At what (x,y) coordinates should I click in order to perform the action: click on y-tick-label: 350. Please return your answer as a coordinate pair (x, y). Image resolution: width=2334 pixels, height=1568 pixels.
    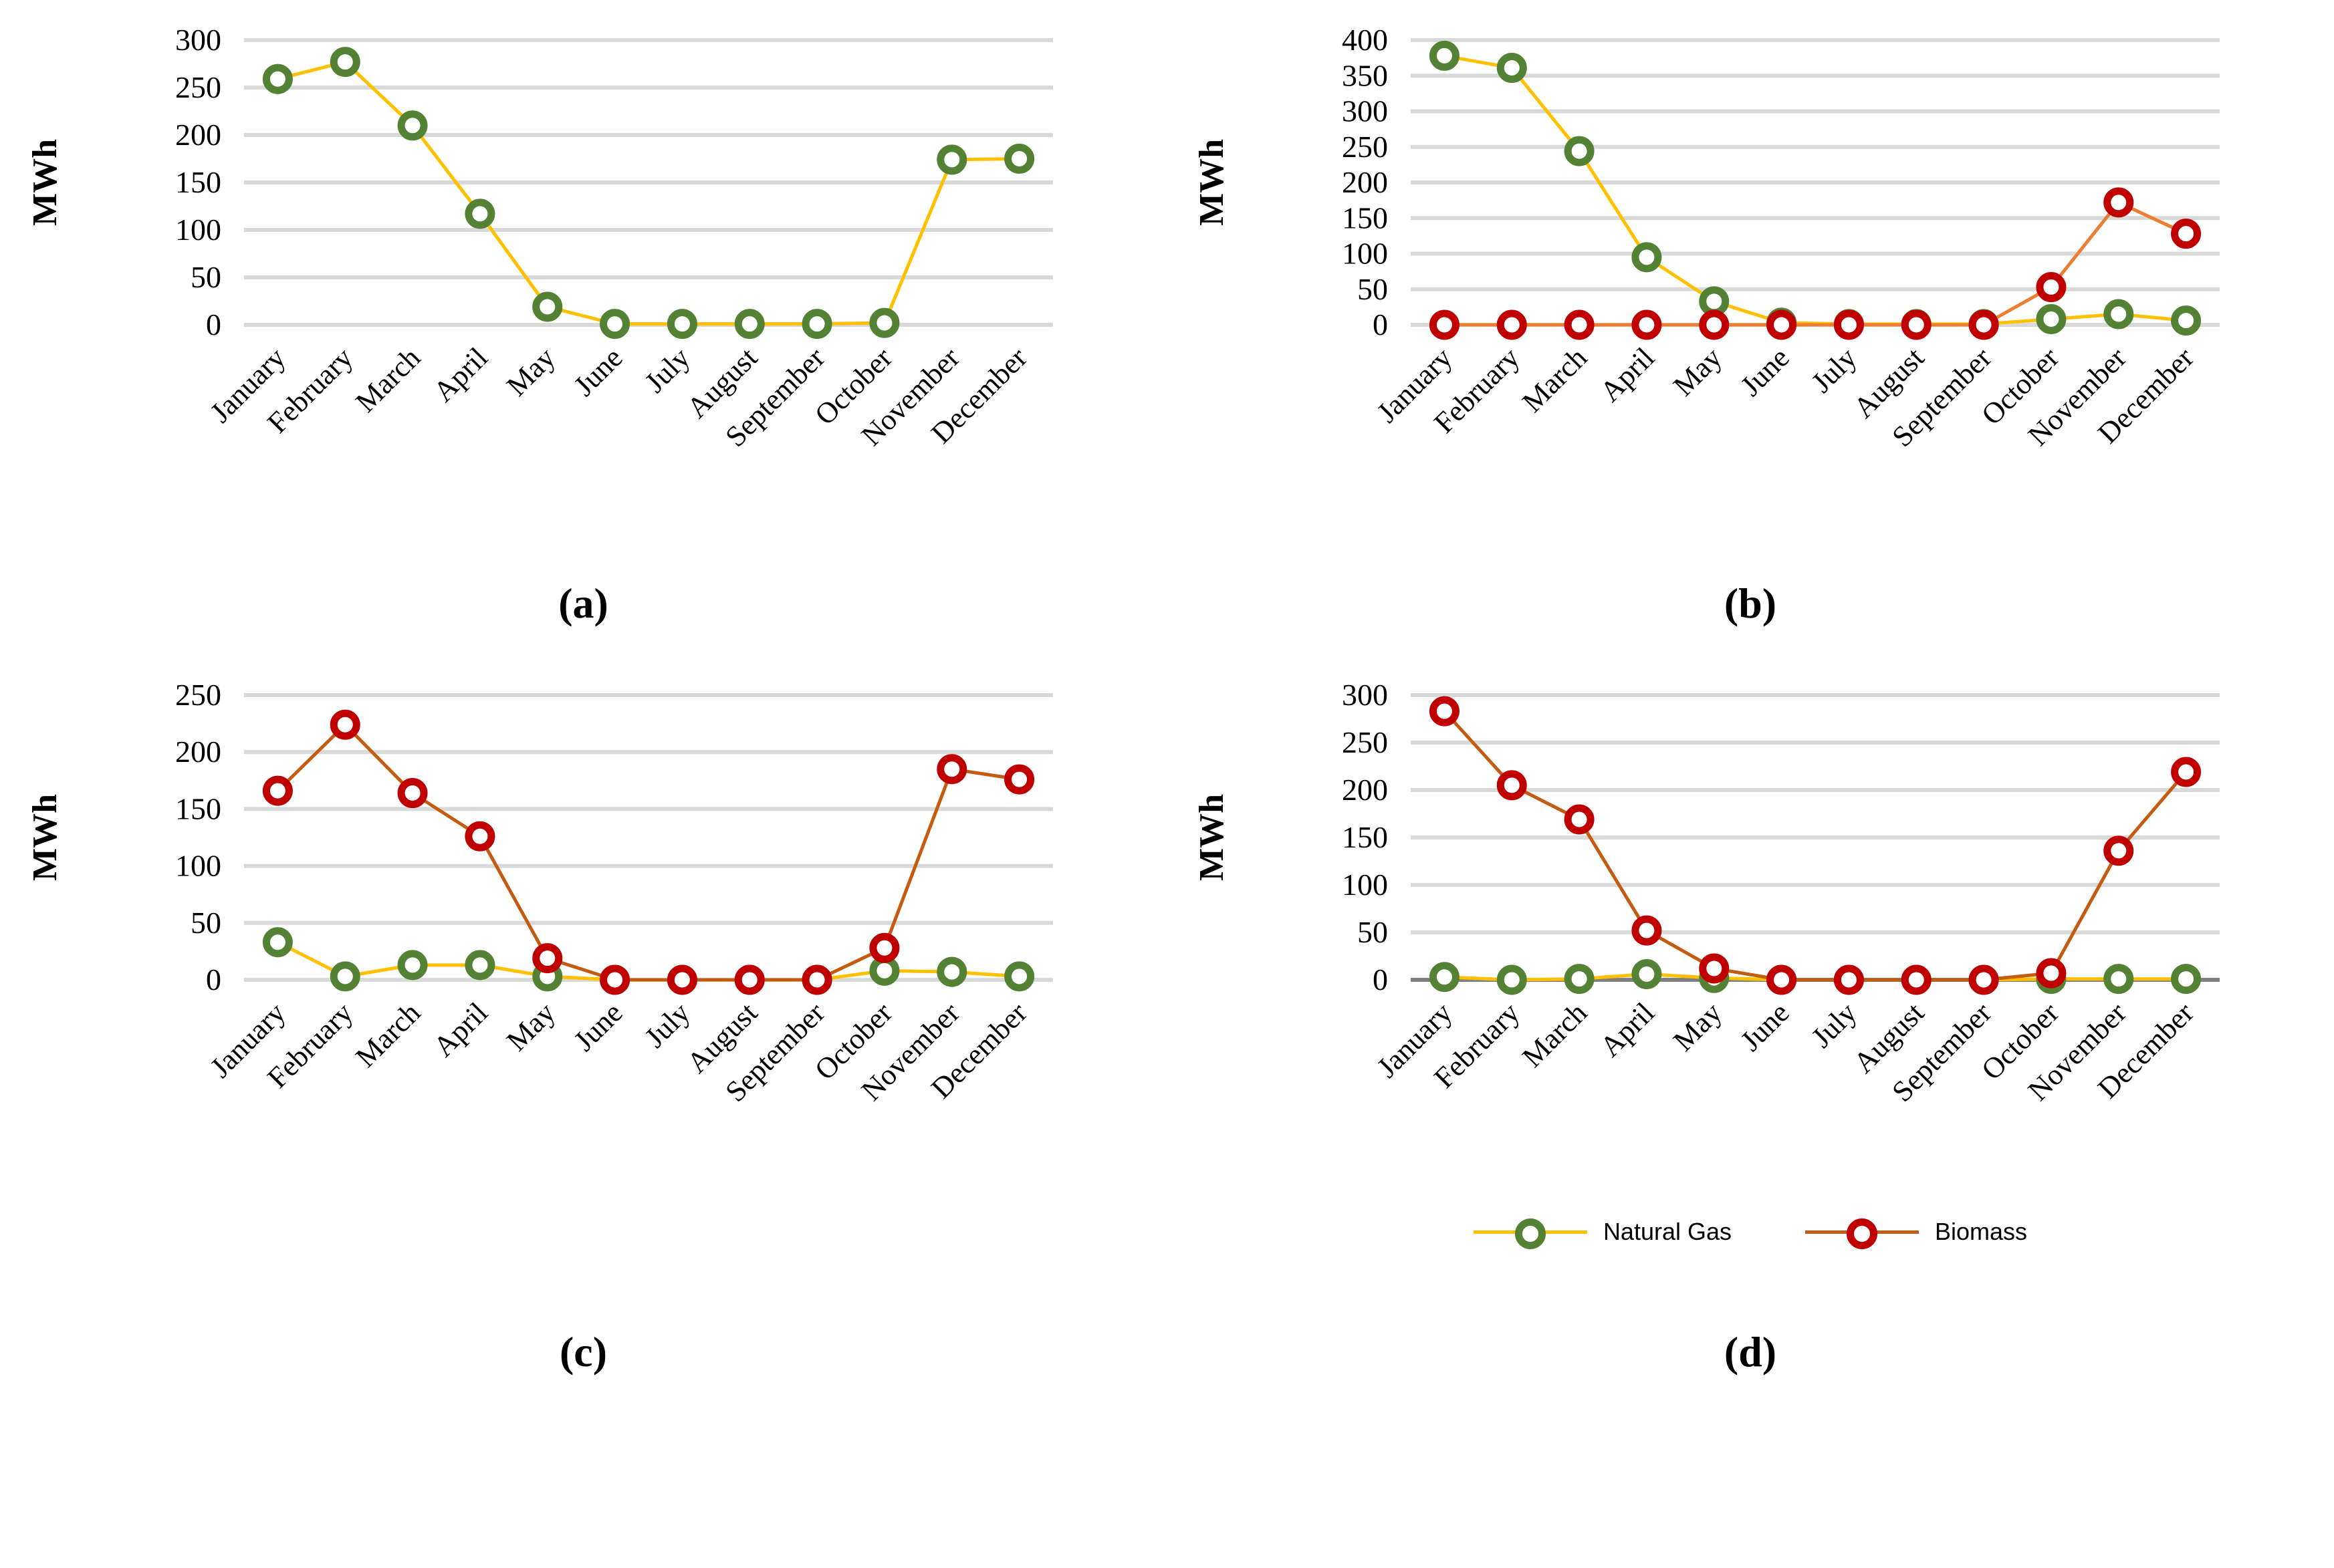
    Looking at the image, I should click on (1365, 75).